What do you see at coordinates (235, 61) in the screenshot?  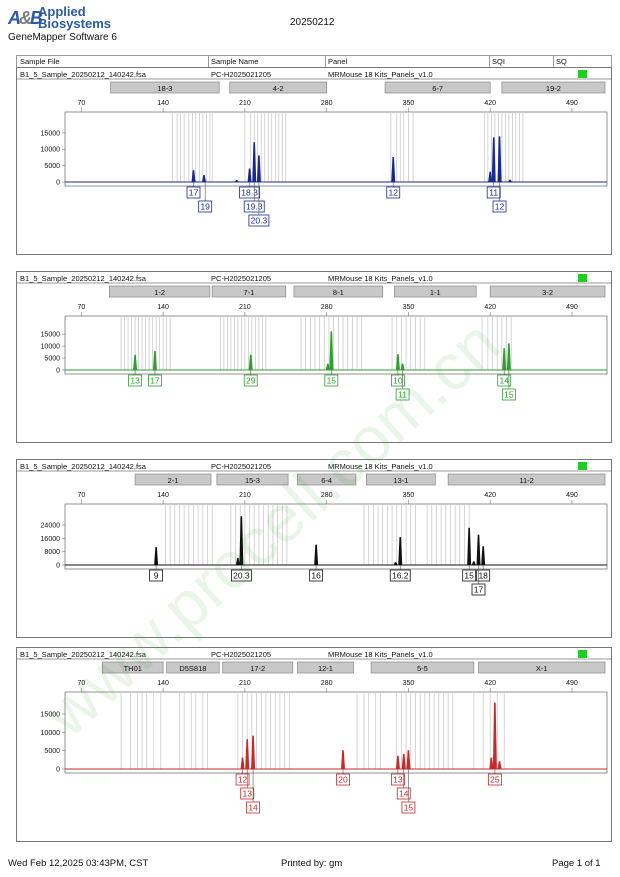 I see `col-sample-name: Sample Name` at bounding box center [235, 61].